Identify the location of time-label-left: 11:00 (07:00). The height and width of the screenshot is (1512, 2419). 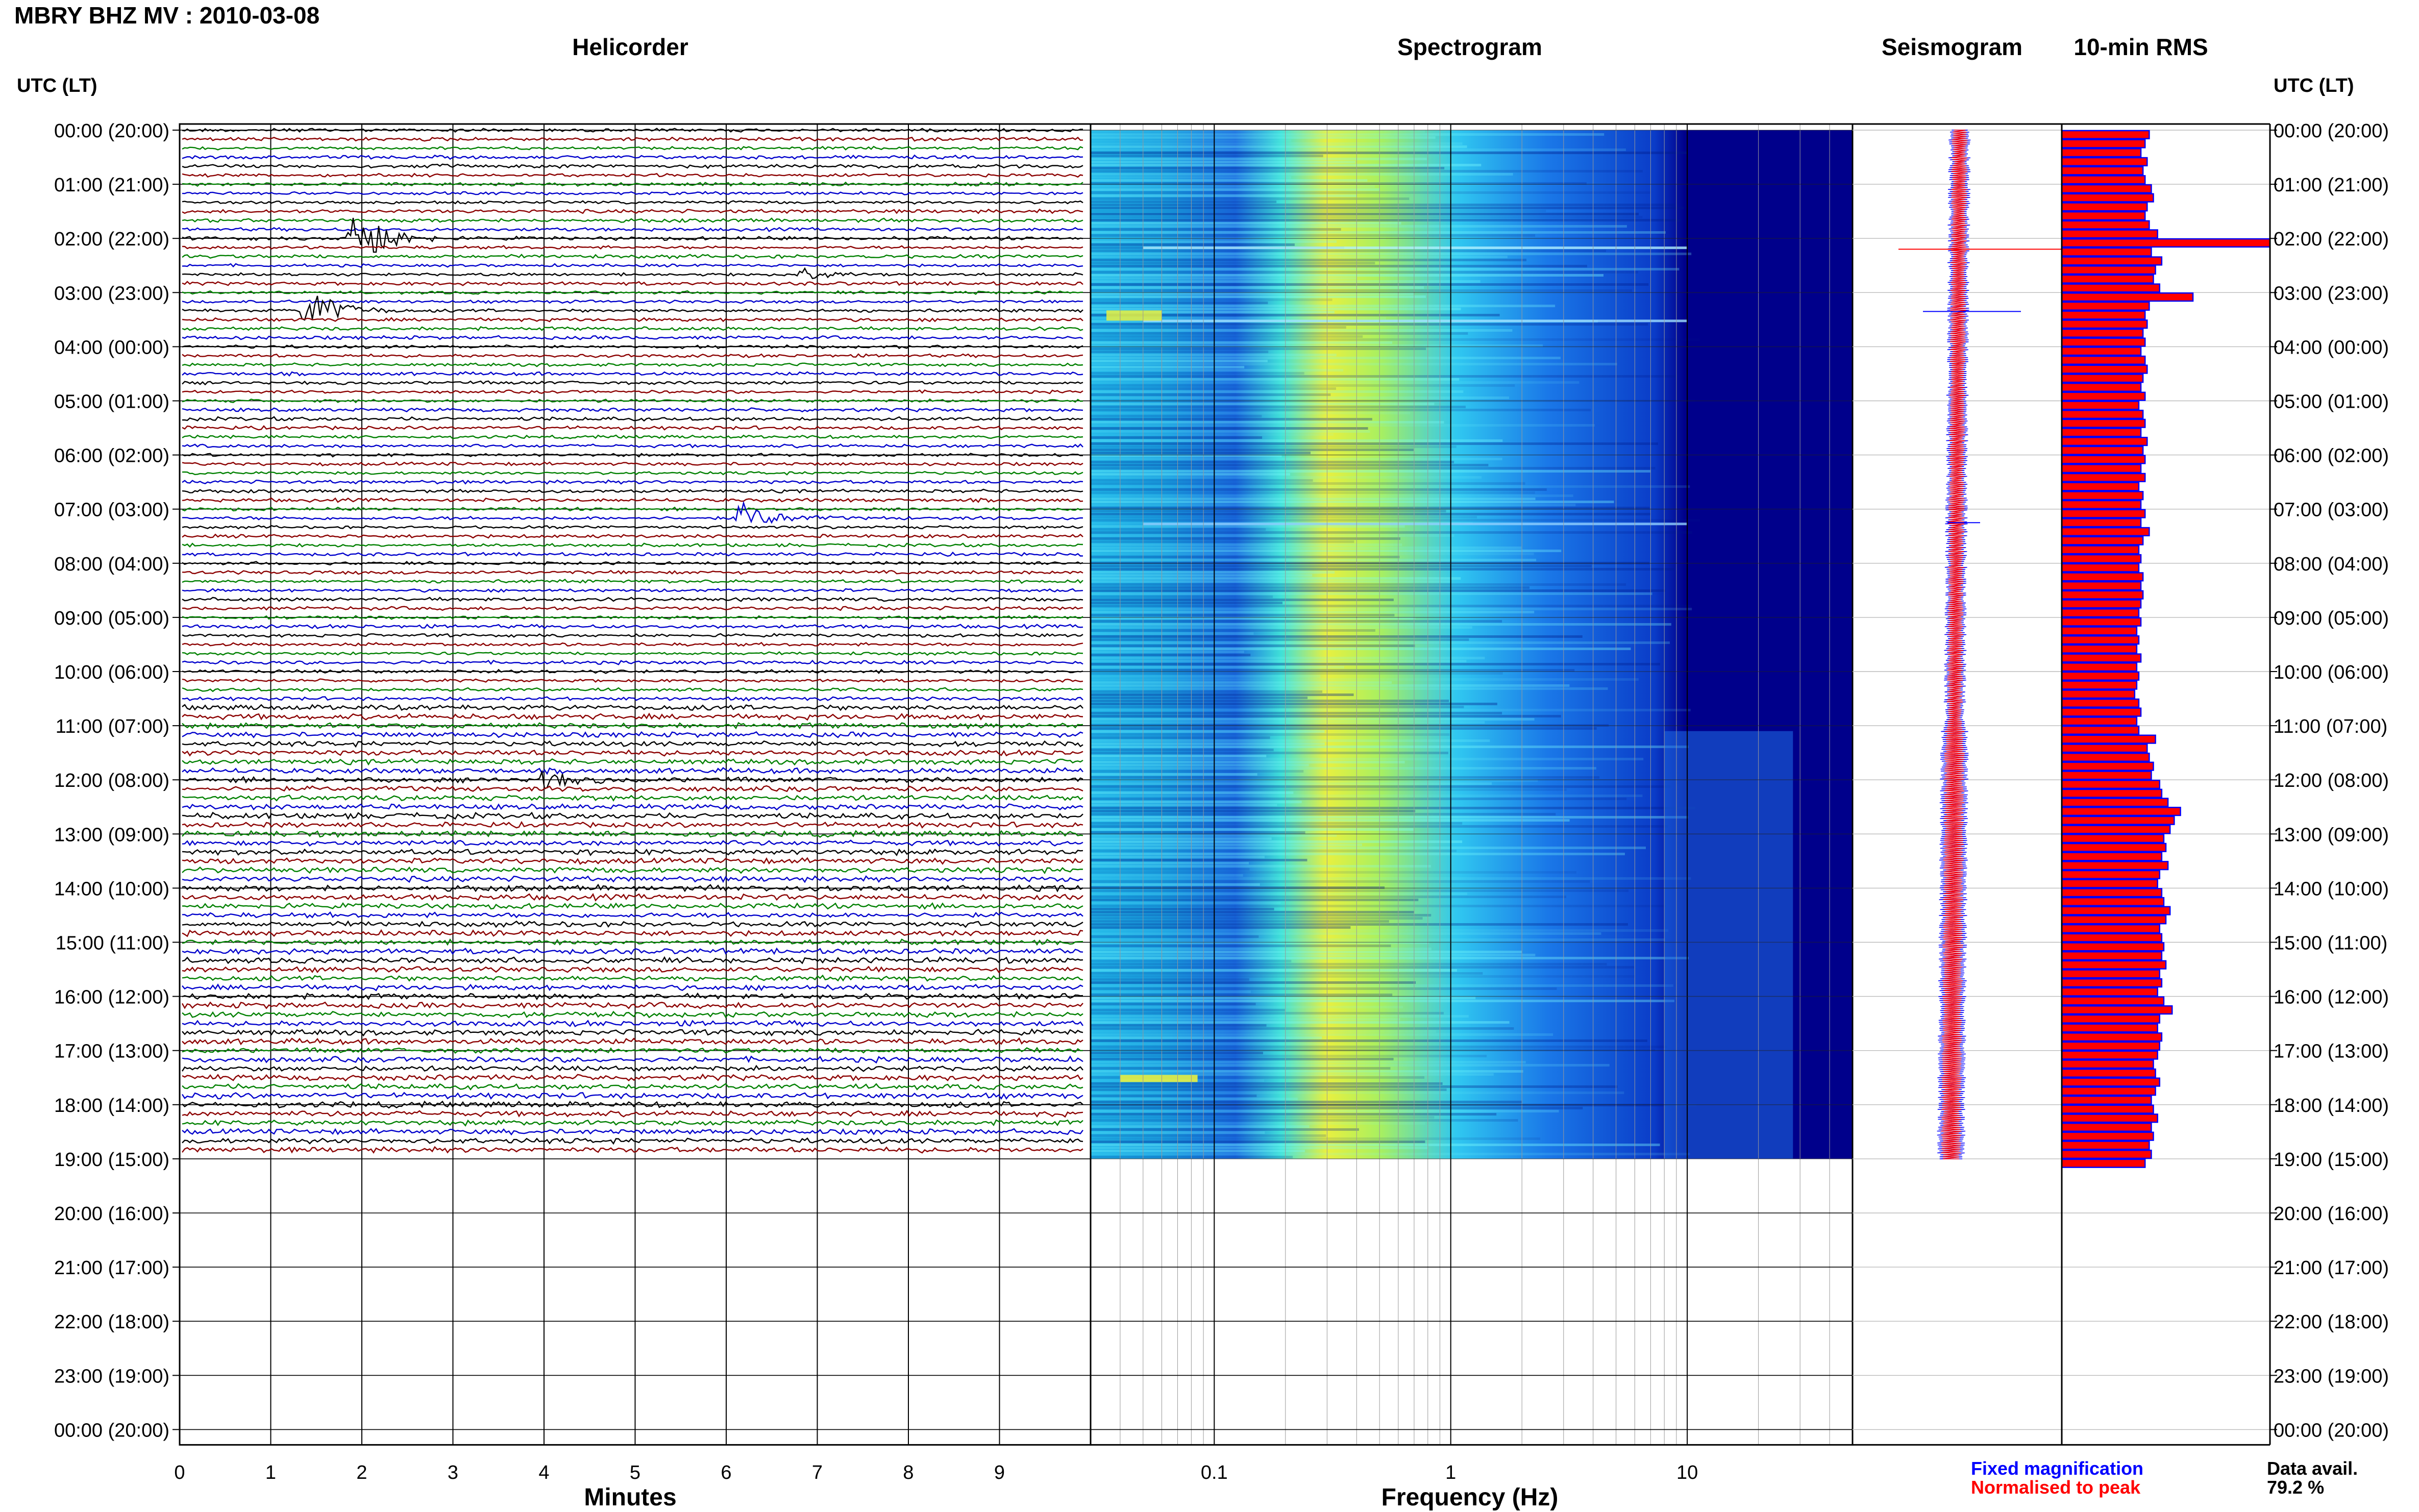
(112, 726).